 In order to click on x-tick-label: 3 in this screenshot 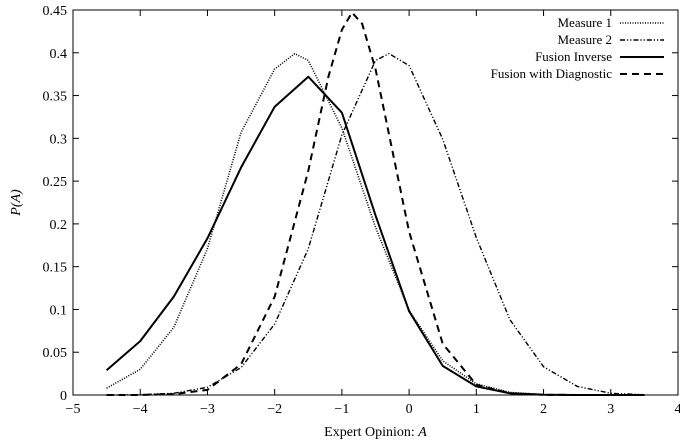, I will do `click(610, 409)`.